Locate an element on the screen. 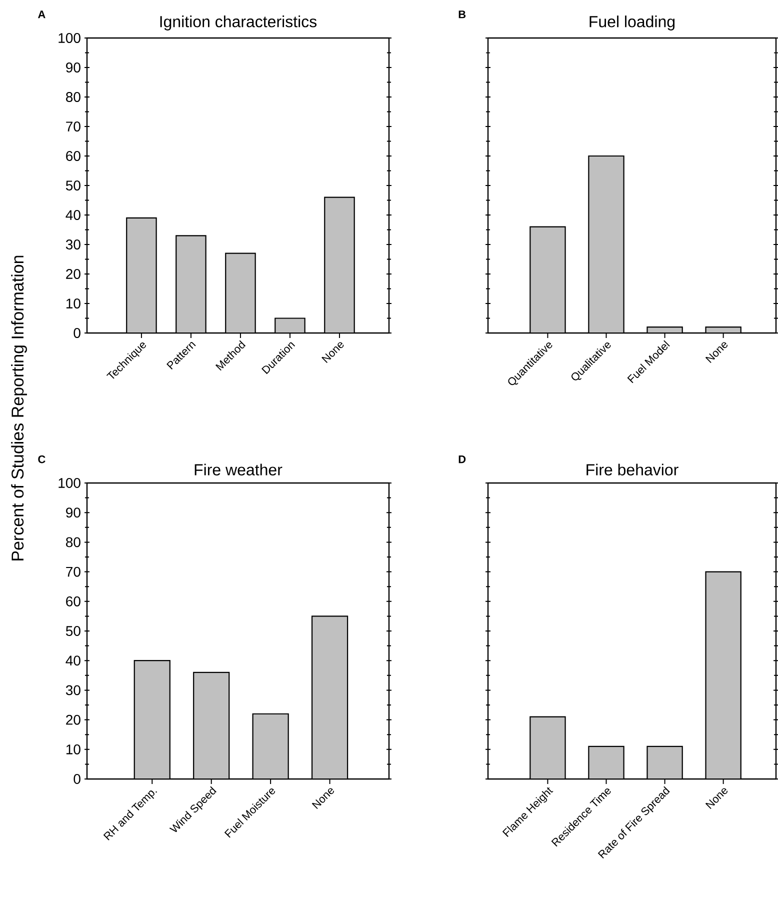  chart-title: Fire weather is located at coordinates (238, 470).